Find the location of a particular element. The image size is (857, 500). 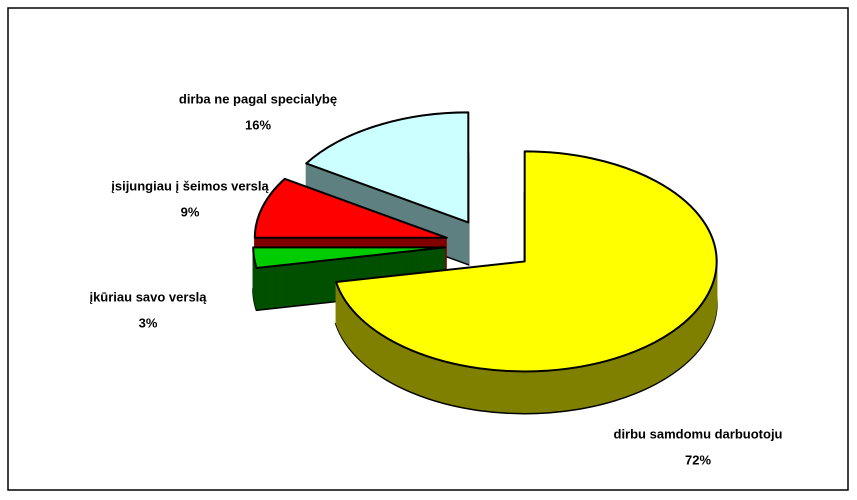

slice-value-label: 9% is located at coordinates (190, 211).